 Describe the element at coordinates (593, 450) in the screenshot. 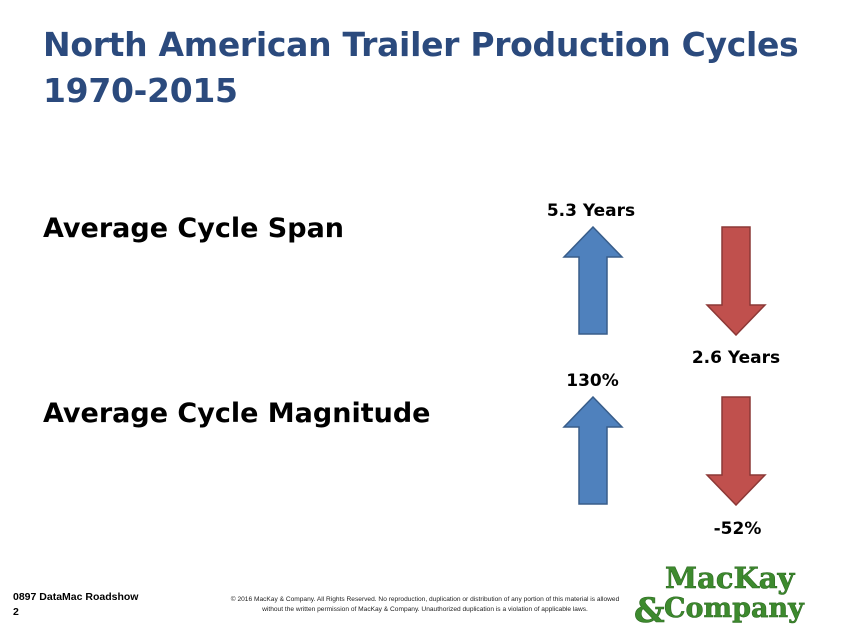

I see `cycle-magnitude-up-arrow-icon` at that location.